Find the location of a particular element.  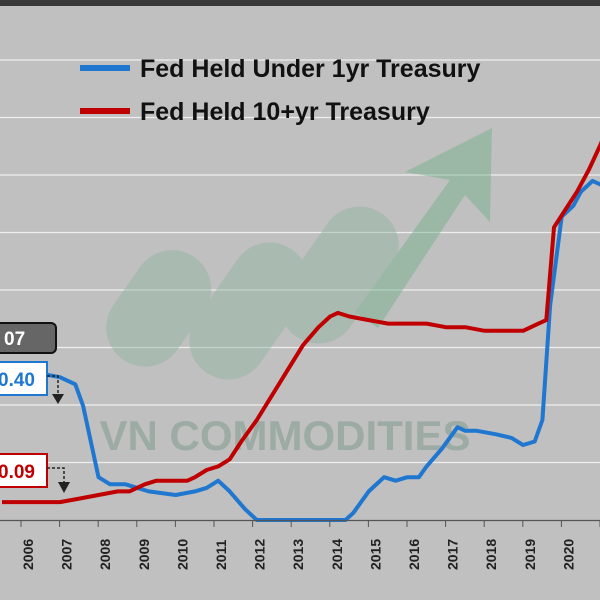

legend-label-10yr: Fed Held 10+yr Treasury is located at coordinates (285, 112).